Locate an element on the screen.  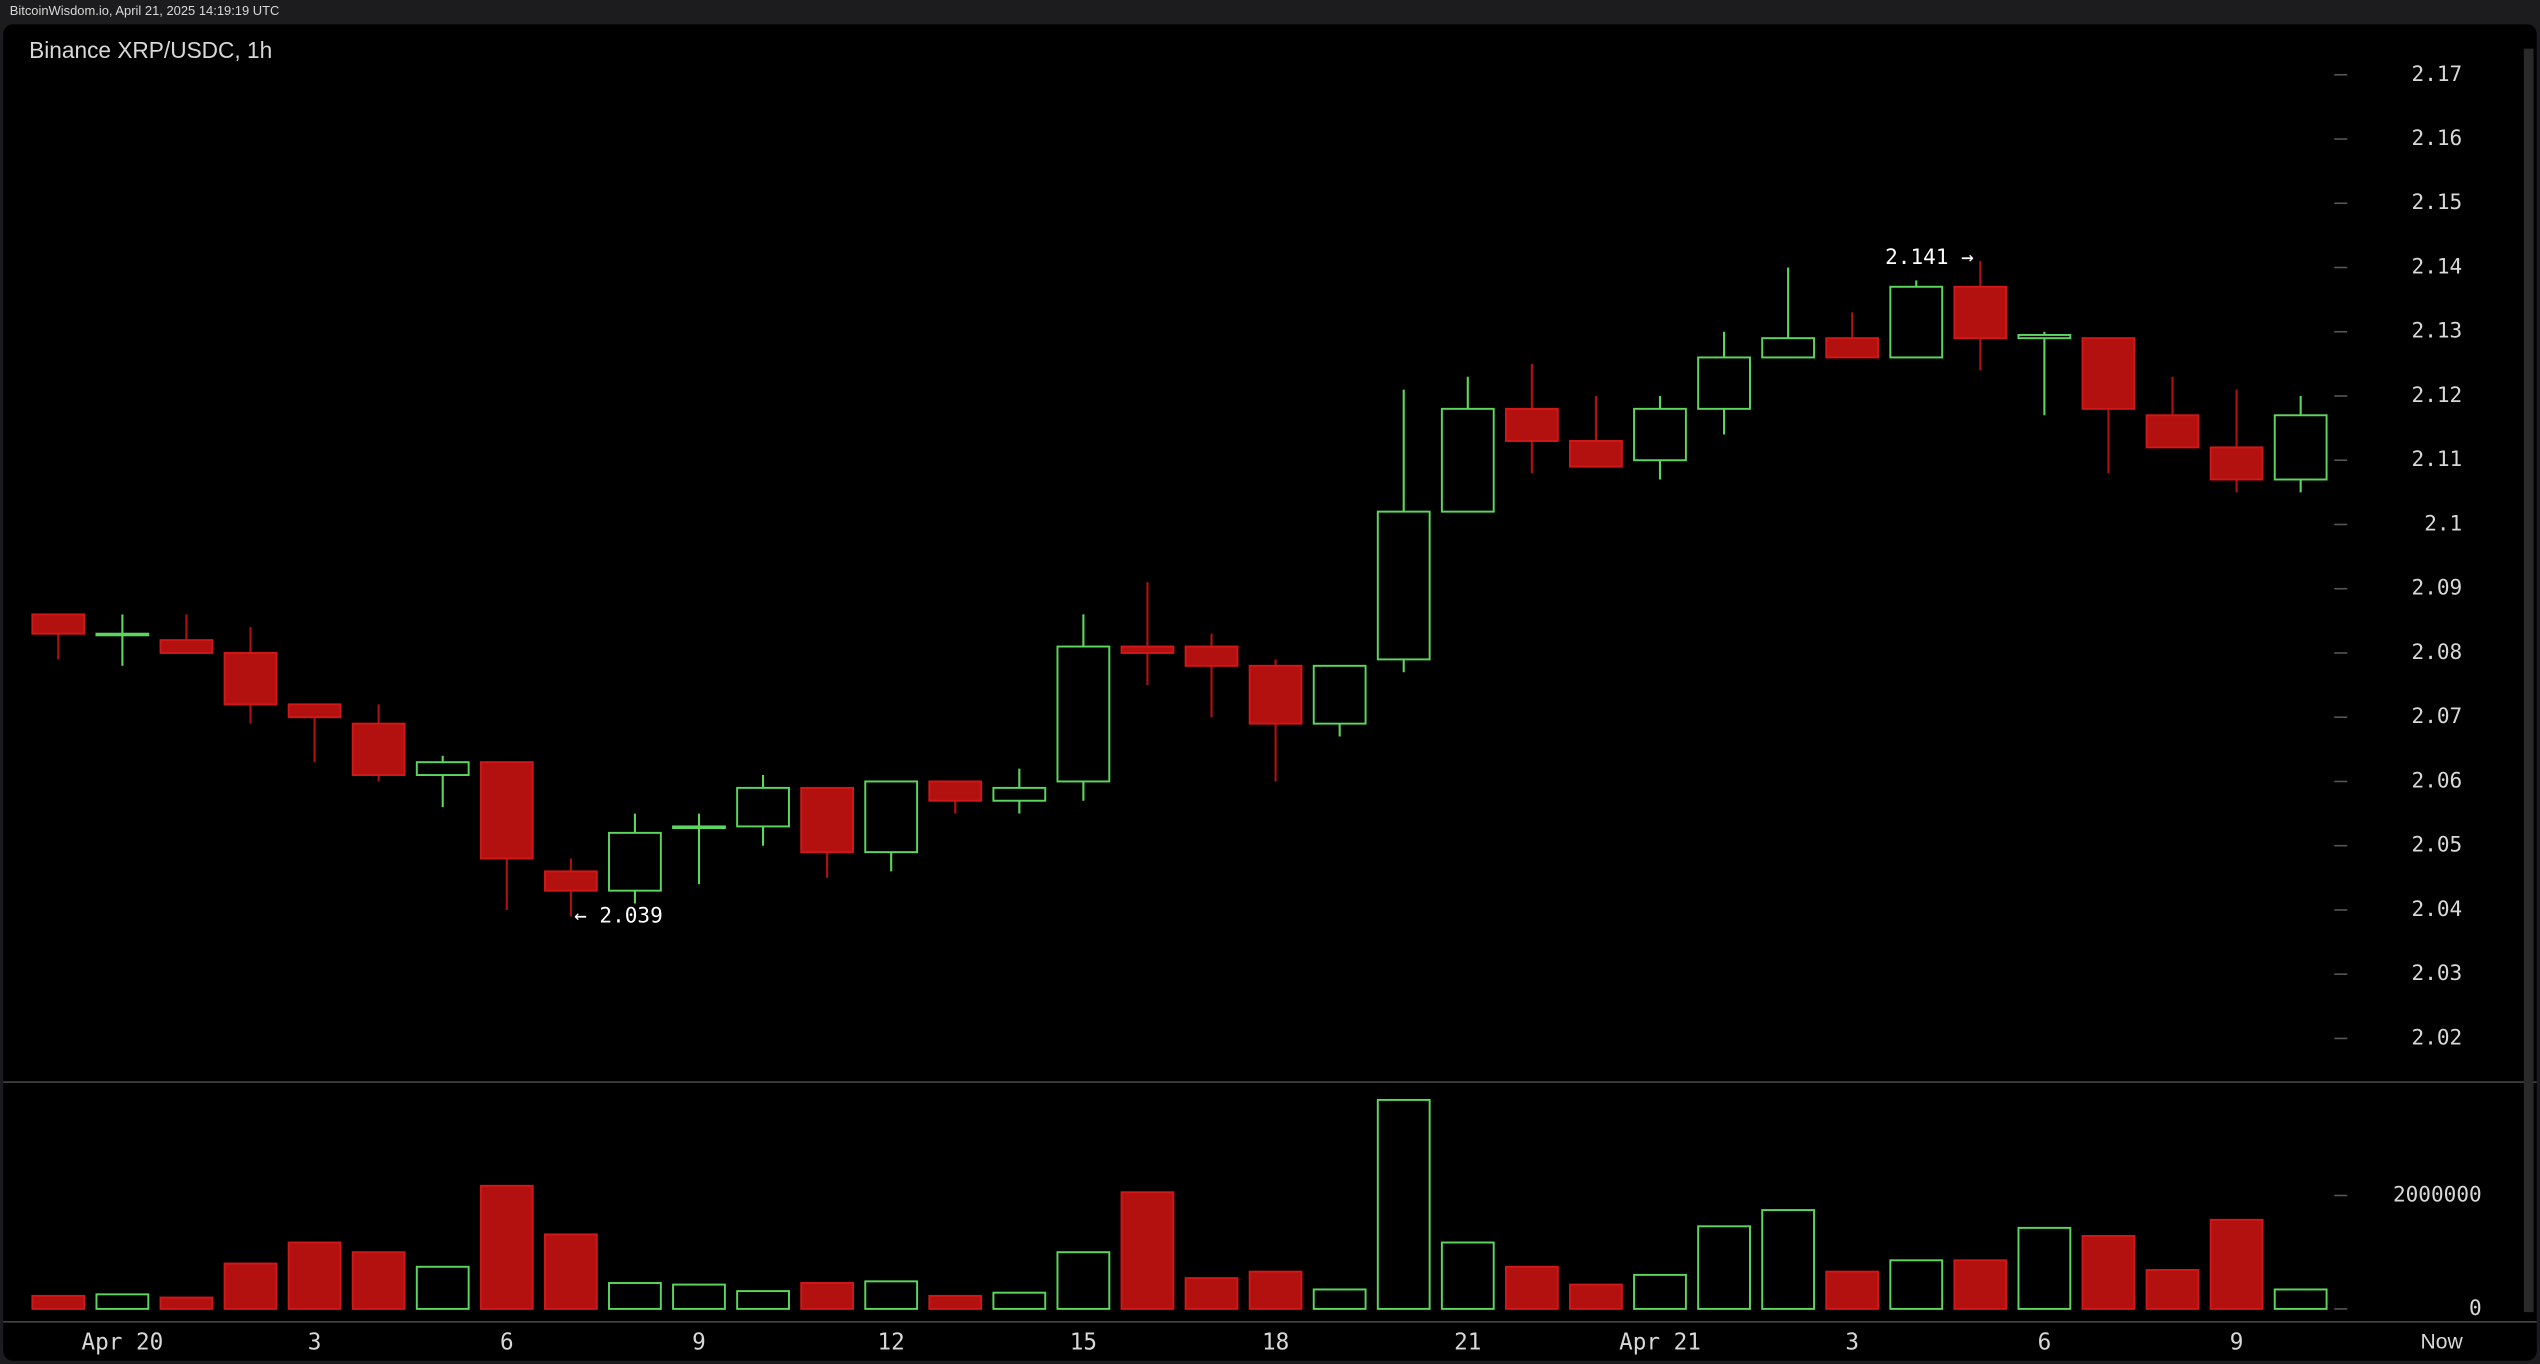
y-tick-label: 2.12 is located at coordinates (2437, 394).